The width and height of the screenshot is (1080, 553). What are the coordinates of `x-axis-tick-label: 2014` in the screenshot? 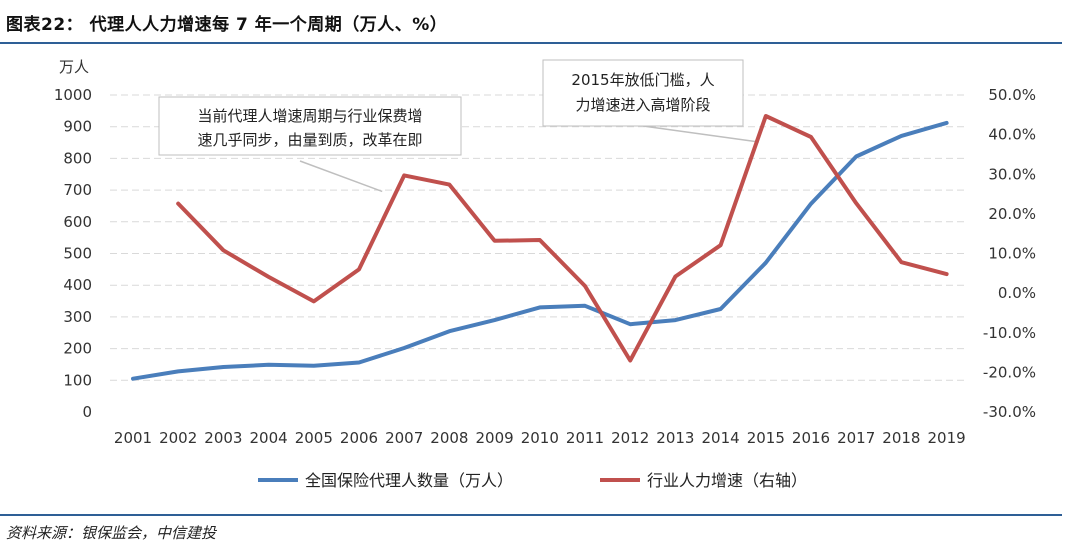 It's located at (721, 438).